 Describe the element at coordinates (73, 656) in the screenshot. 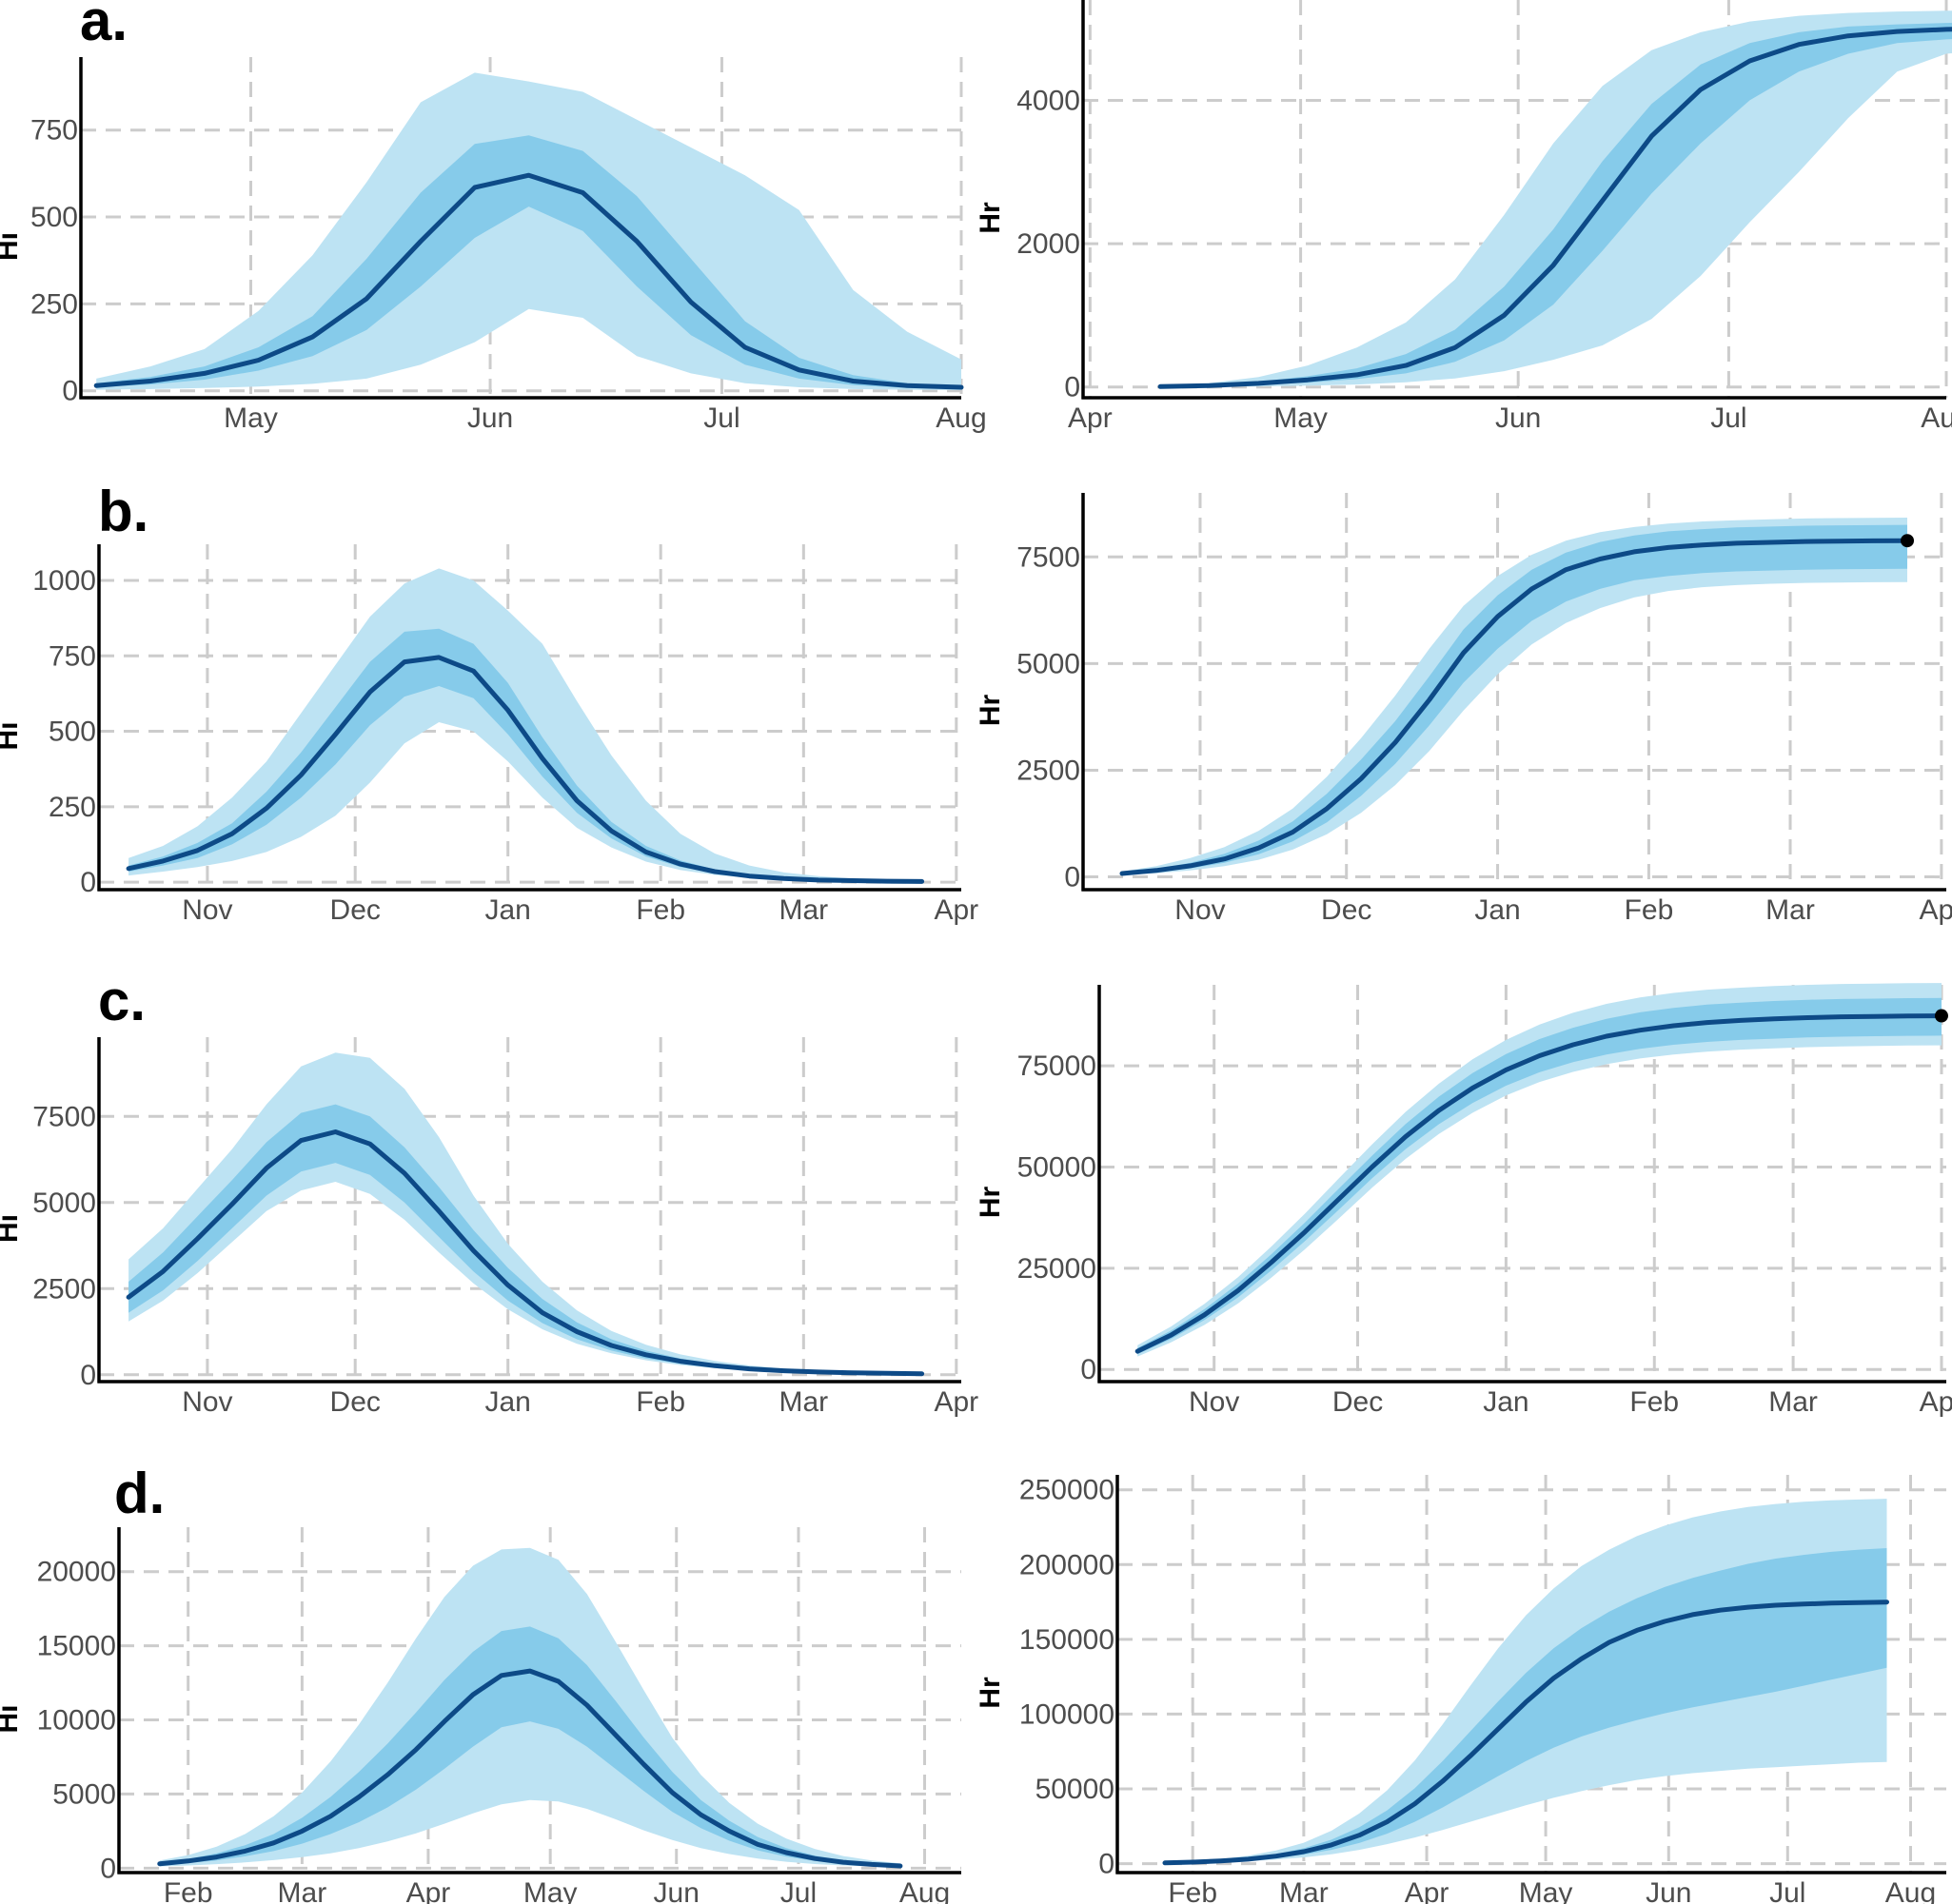

I see `y-tick-label: 750` at that location.